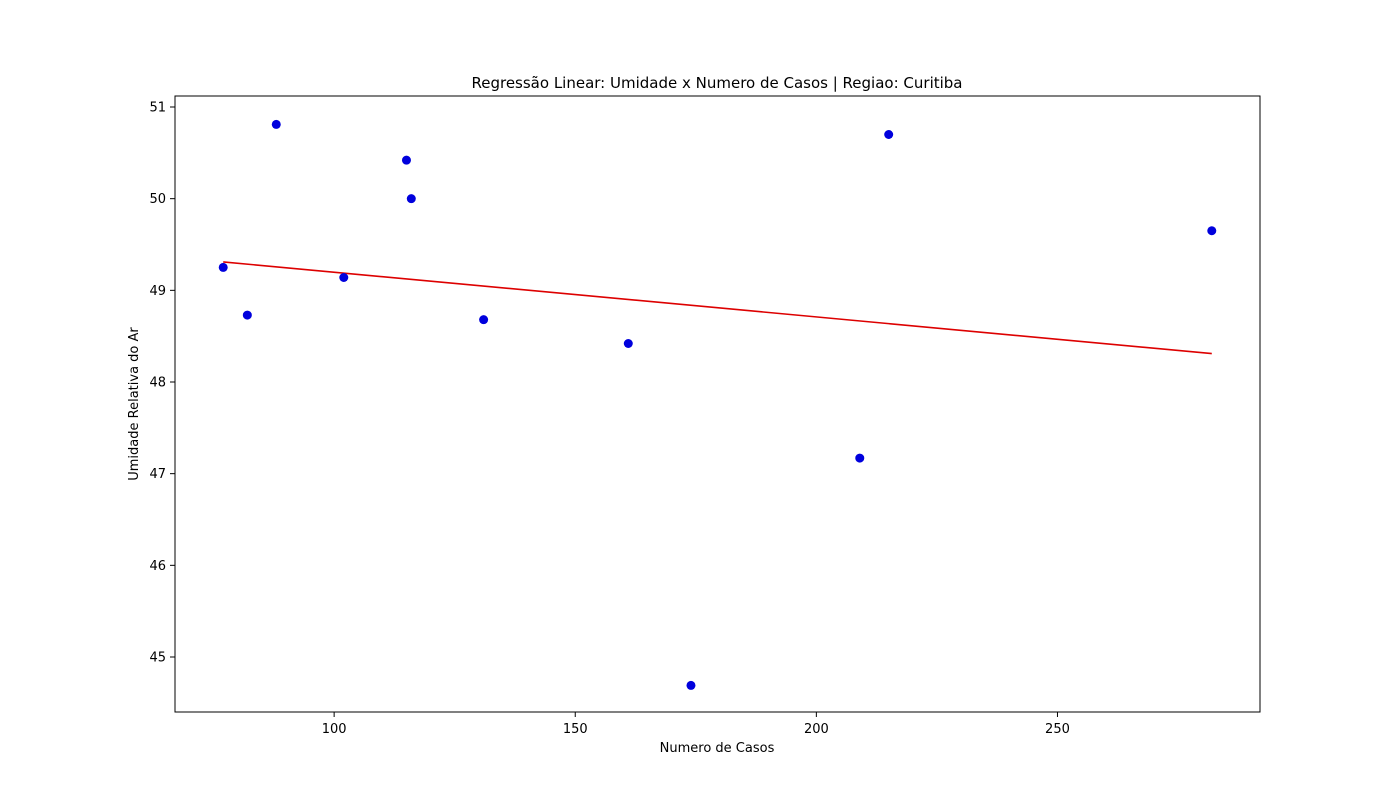  Describe the element at coordinates (696, 724) in the screenshot. I see `x-axis-ticks: 100 150 200 250` at that location.